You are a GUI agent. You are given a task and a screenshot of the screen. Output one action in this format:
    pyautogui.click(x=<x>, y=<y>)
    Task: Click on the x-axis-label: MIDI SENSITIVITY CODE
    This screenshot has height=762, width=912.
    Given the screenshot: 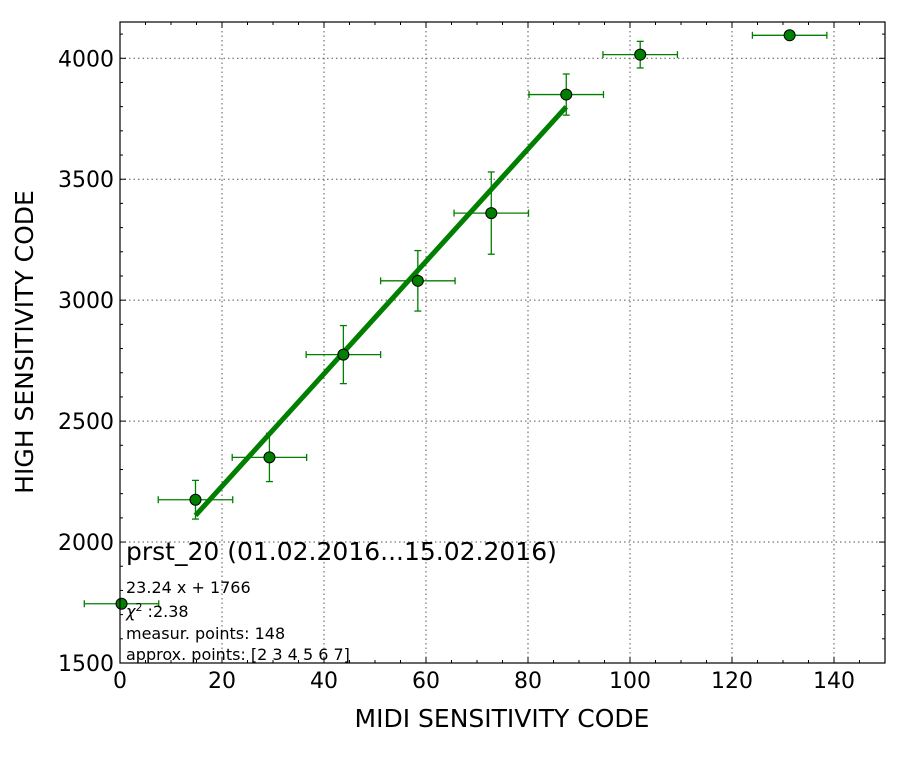 What is the action you would take?
    pyautogui.click(x=502, y=718)
    